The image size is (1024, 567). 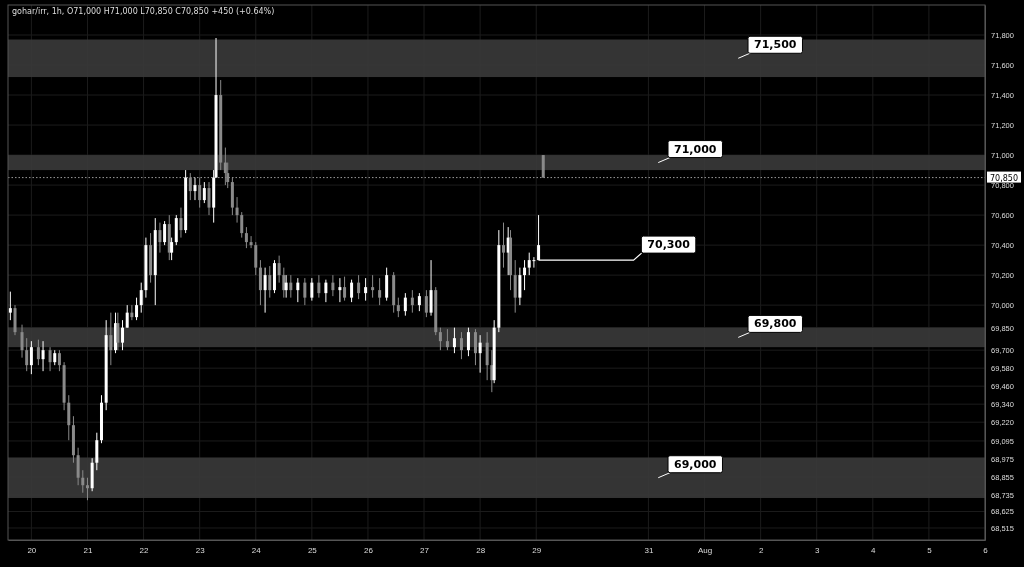 What do you see at coordinates (986, 550) in the screenshot?
I see `x-tick-label: 6` at bounding box center [986, 550].